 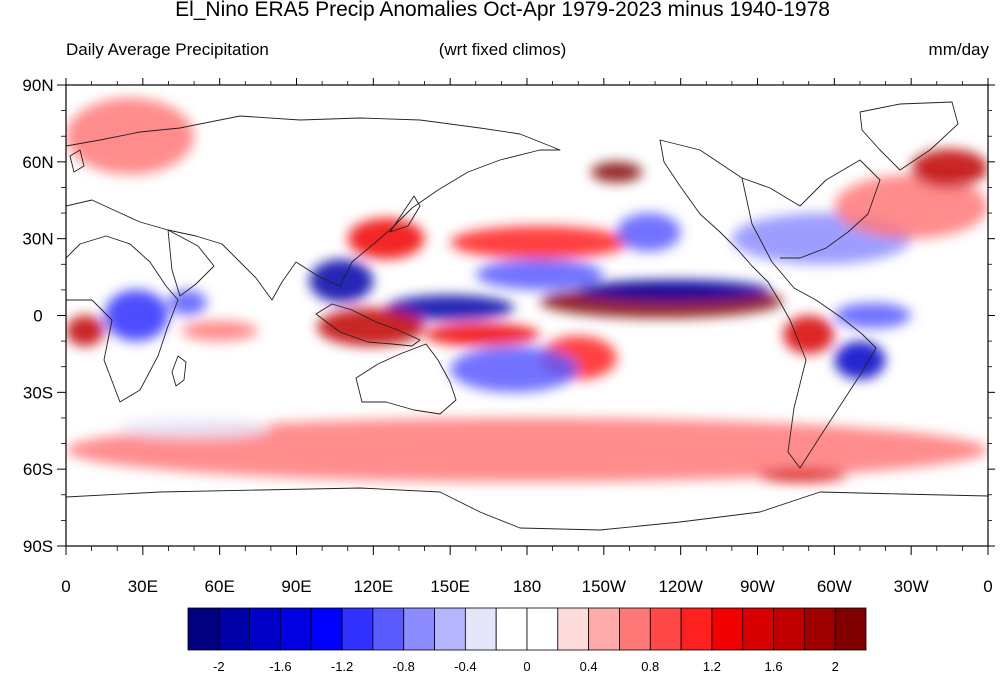 What do you see at coordinates (405, 214) in the screenshot?
I see `coastline-japan` at bounding box center [405, 214].